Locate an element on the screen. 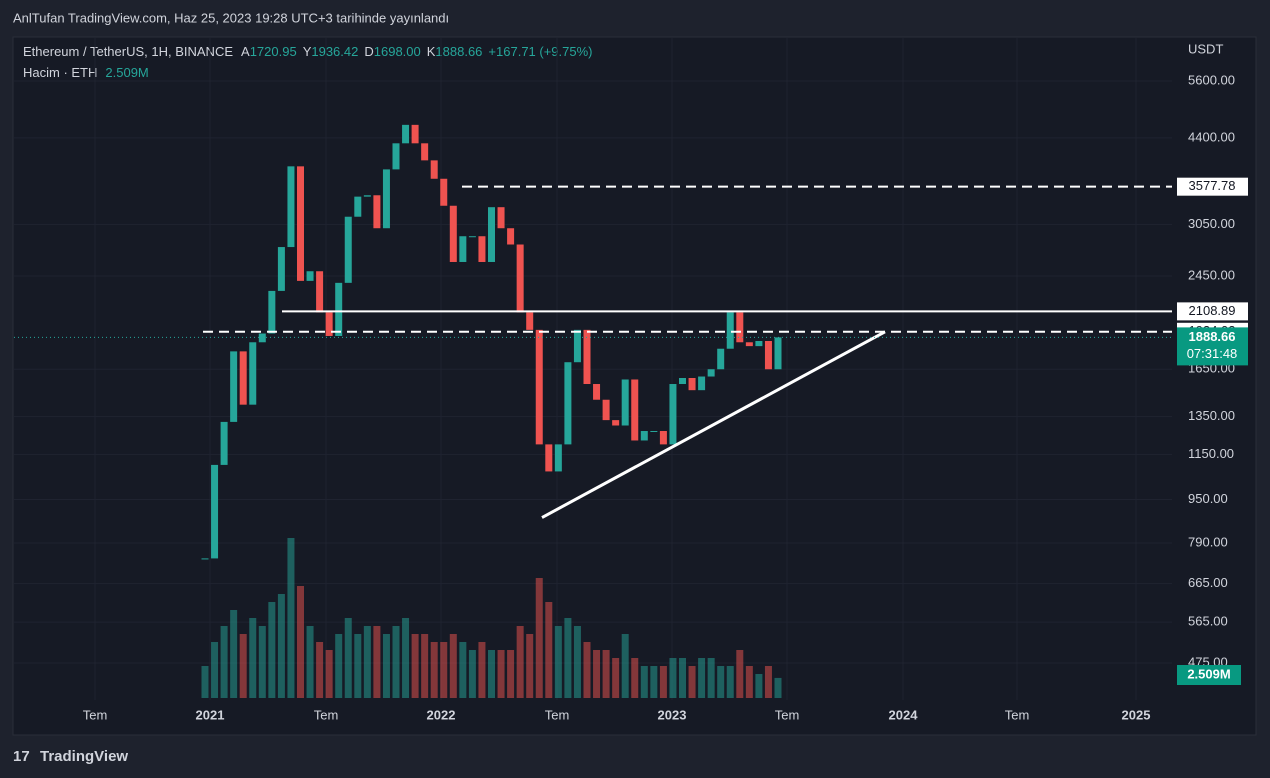  price-tick-label: 3050.00 is located at coordinates (1211, 223).